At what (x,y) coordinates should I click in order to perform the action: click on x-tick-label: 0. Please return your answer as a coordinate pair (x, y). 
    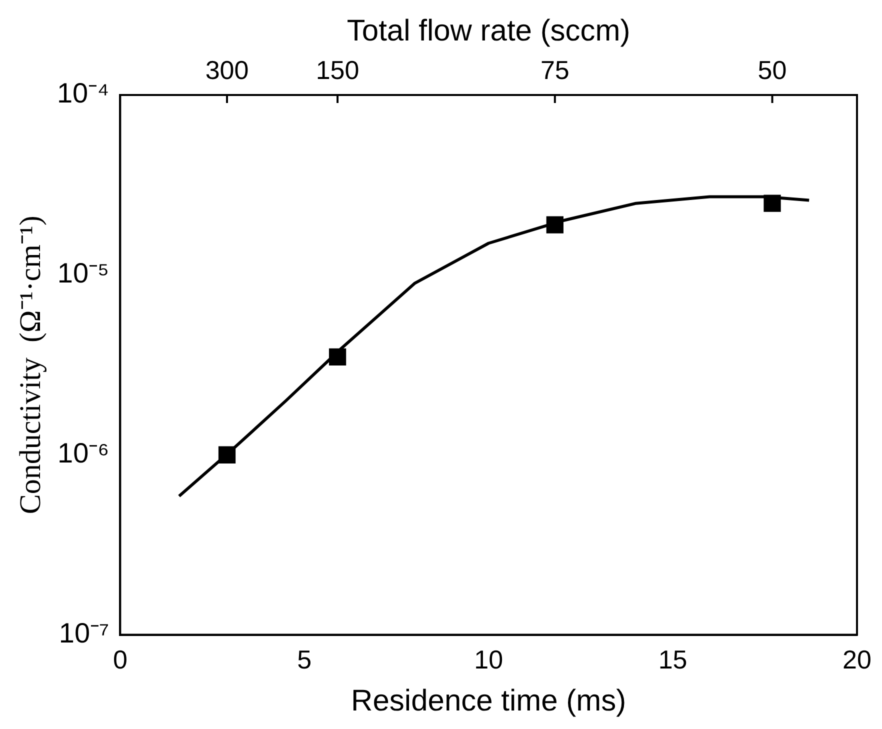
    Looking at the image, I should click on (120, 659).